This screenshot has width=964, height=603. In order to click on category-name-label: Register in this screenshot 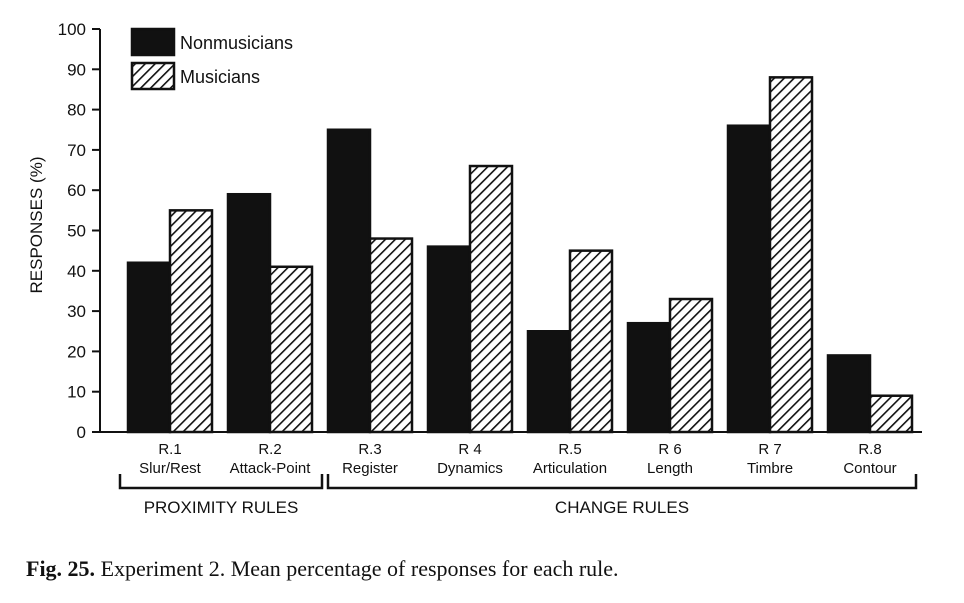, I will do `click(370, 468)`.